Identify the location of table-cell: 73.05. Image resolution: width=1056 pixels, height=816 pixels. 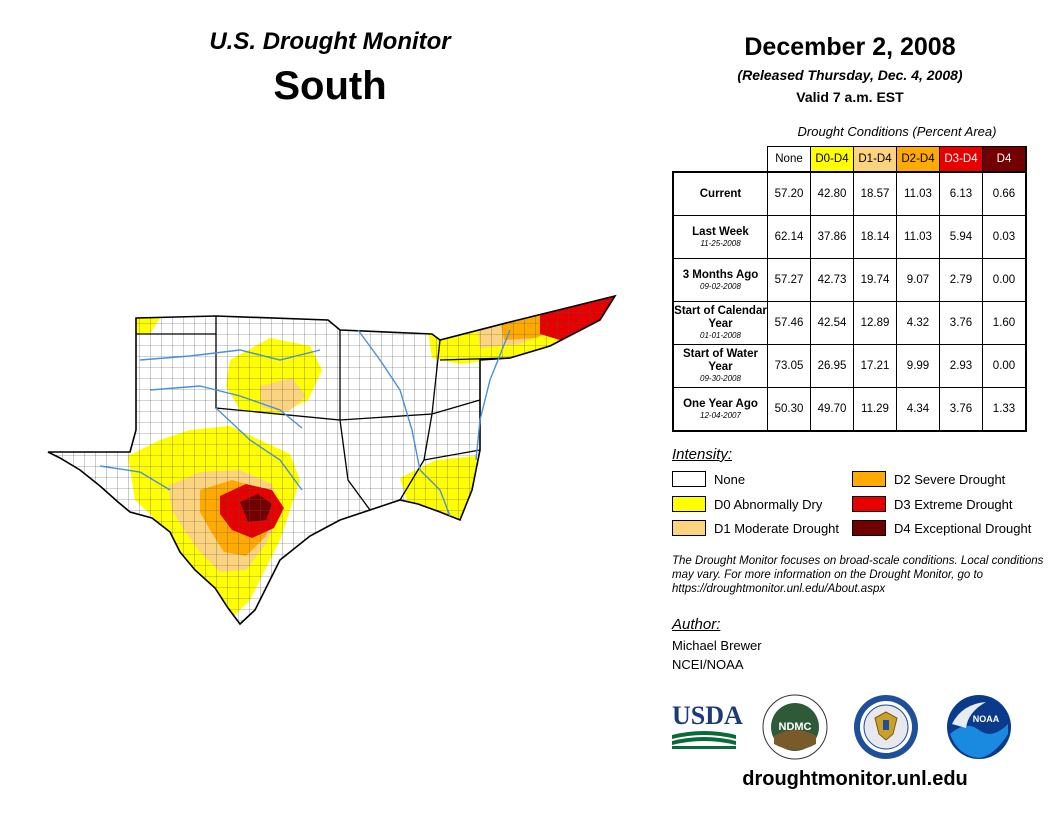
(789, 366).